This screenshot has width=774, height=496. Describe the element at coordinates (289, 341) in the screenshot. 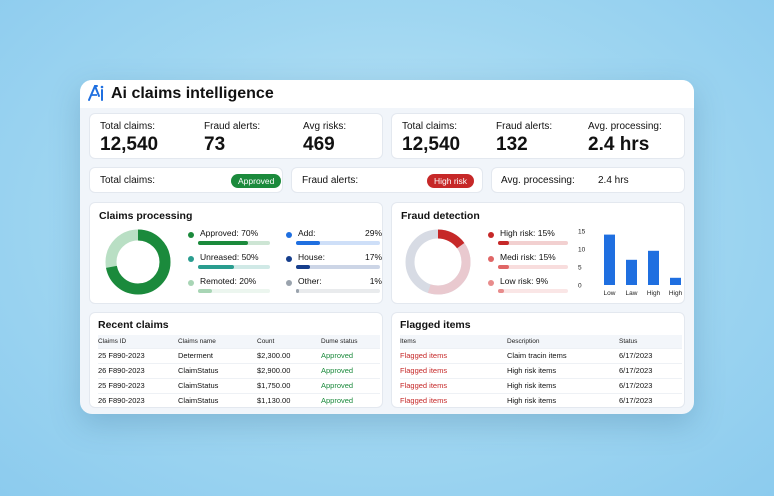

I see `column-header: Count` at that location.